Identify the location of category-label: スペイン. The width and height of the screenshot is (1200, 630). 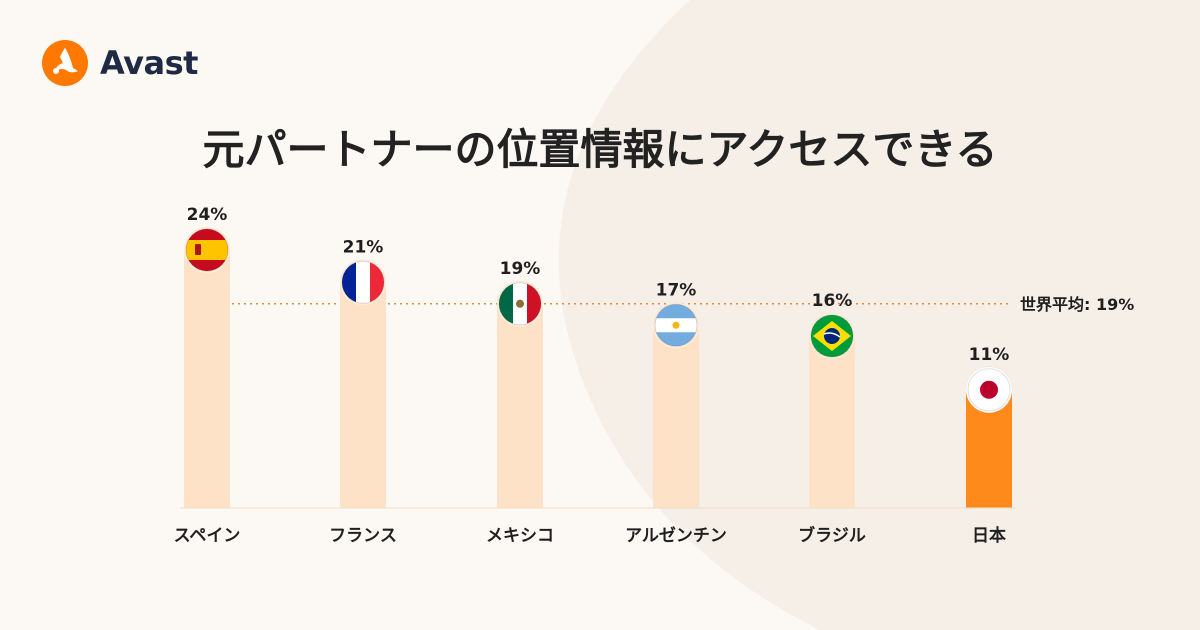
(207, 536).